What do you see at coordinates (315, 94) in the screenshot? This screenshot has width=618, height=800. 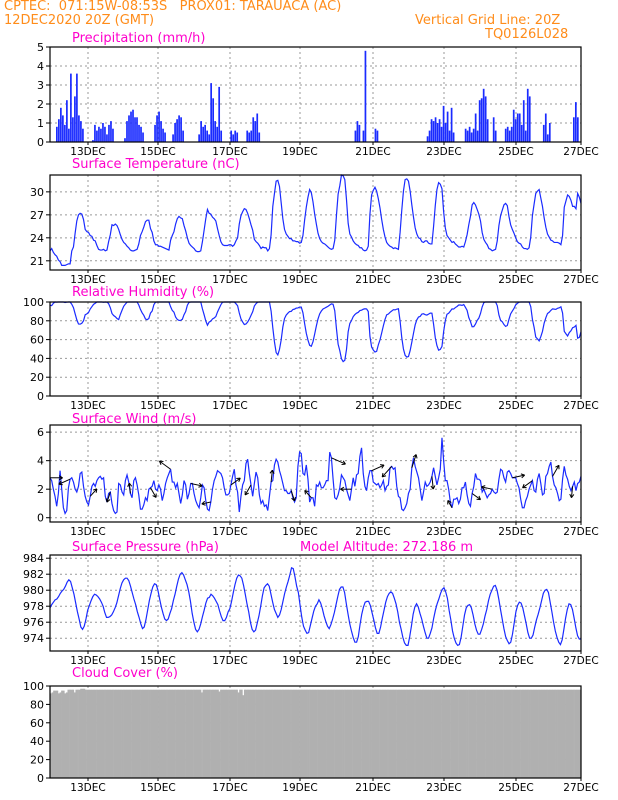 I see `panel-frame` at bounding box center [315, 94].